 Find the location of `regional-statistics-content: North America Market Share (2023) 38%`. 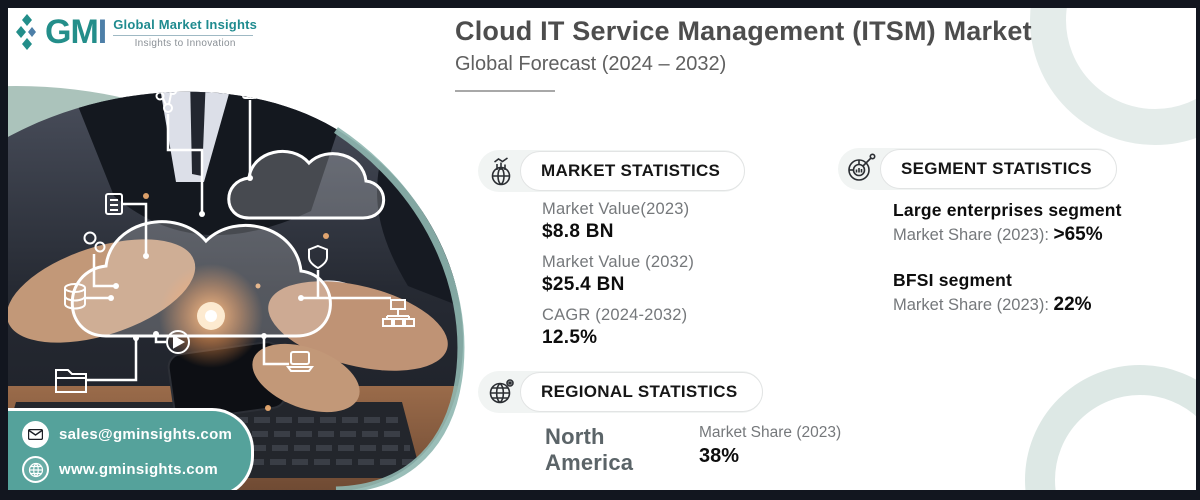

regional-statistics-content: North America Market Share (2023) 38% is located at coordinates (693, 450).